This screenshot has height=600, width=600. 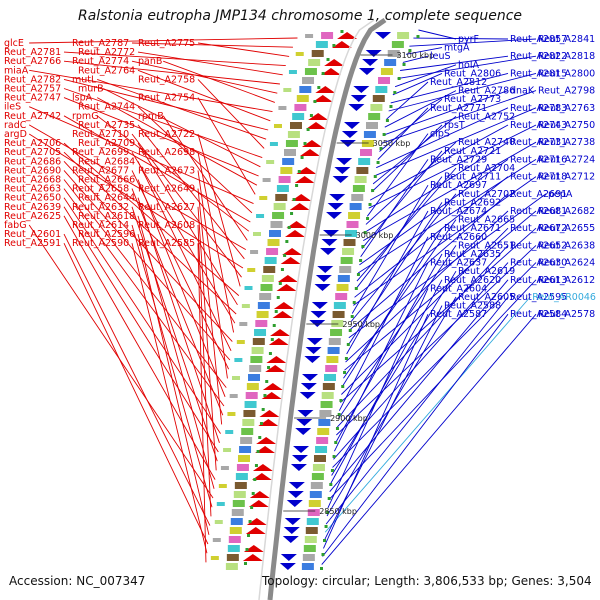 I want to click on left-gene-label: Reut_A2747, so click(x=32, y=98).